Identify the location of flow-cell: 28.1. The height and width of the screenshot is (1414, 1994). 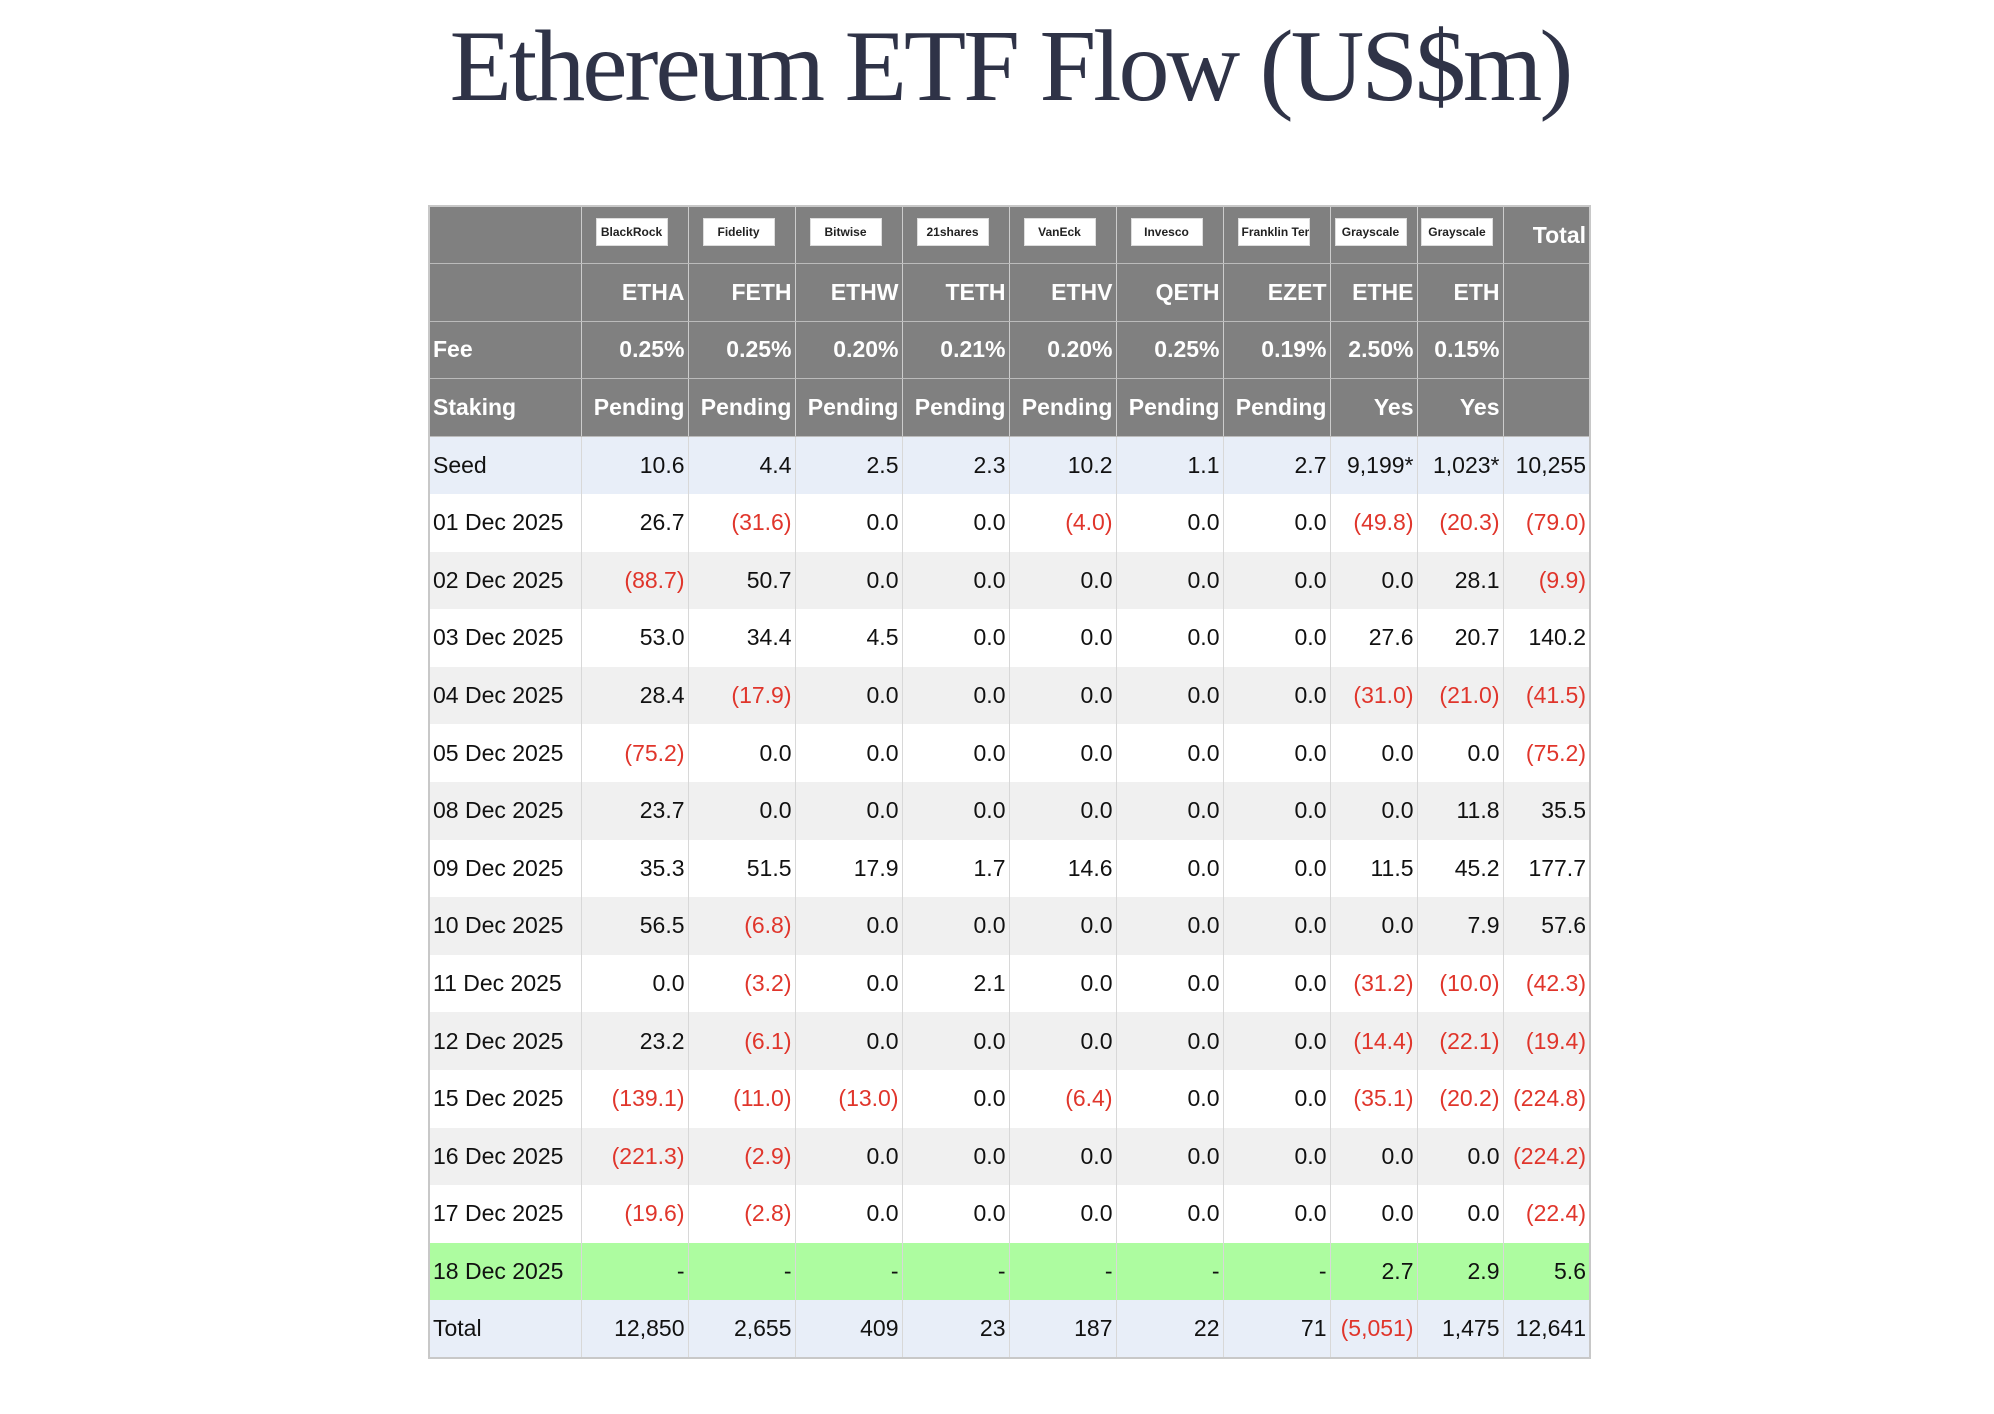
(1459, 580).